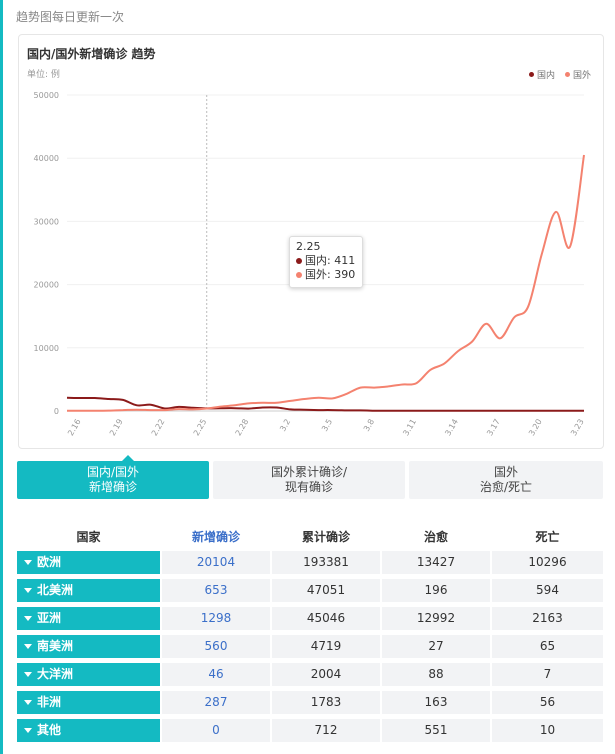  Describe the element at coordinates (577, 428) in the screenshot. I see `x-tick-label: 3.23` at that location.